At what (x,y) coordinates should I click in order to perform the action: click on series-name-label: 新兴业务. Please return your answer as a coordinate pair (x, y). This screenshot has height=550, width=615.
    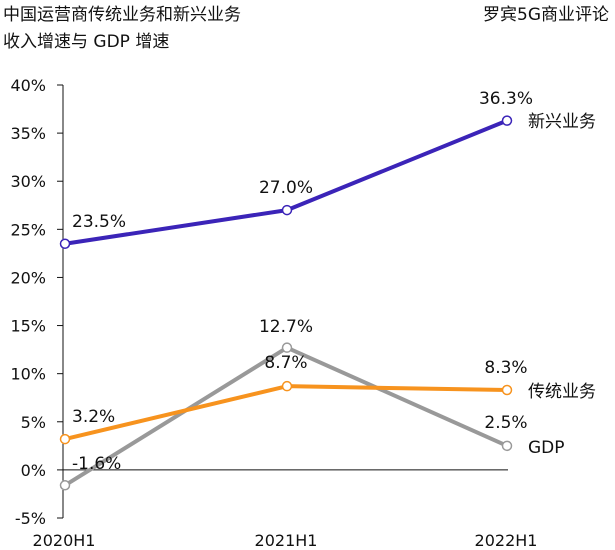
    Looking at the image, I should click on (562, 122).